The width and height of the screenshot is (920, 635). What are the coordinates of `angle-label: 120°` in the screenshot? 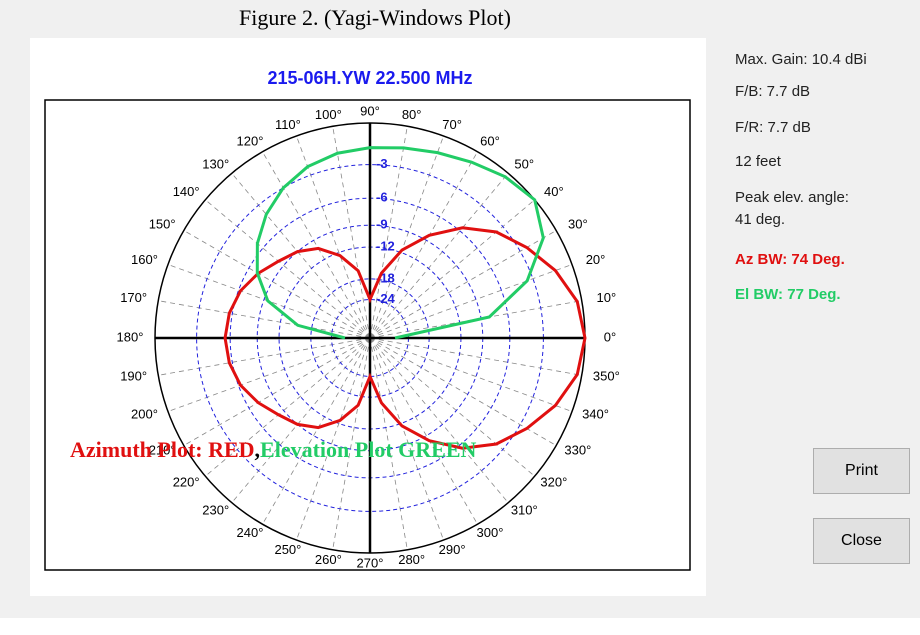 It's located at (250, 141).